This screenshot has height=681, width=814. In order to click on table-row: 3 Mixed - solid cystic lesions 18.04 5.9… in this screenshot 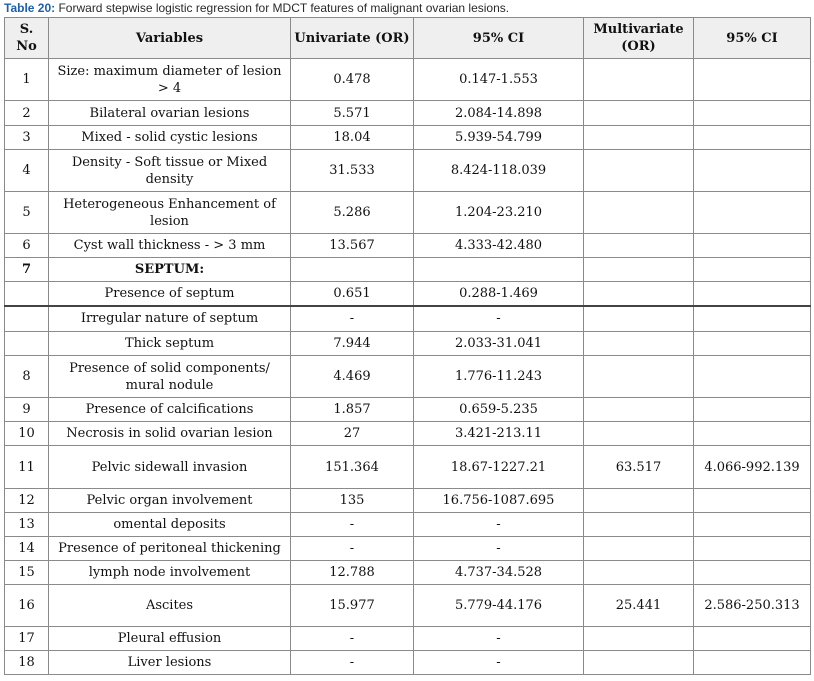, I will do `click(407, 137)`.